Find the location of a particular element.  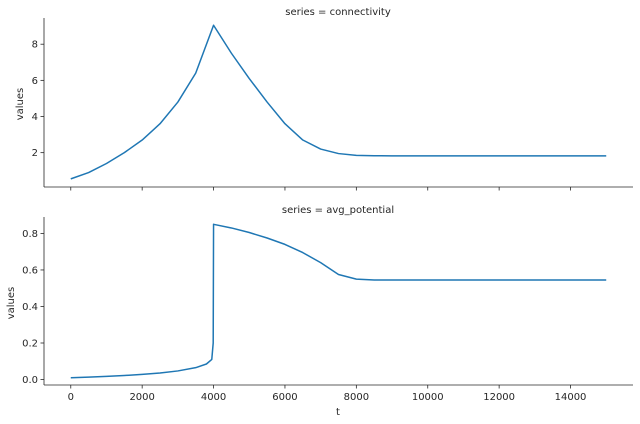

x-tick-label-avg-potential: 14000 is located at coordinates (571, 397).